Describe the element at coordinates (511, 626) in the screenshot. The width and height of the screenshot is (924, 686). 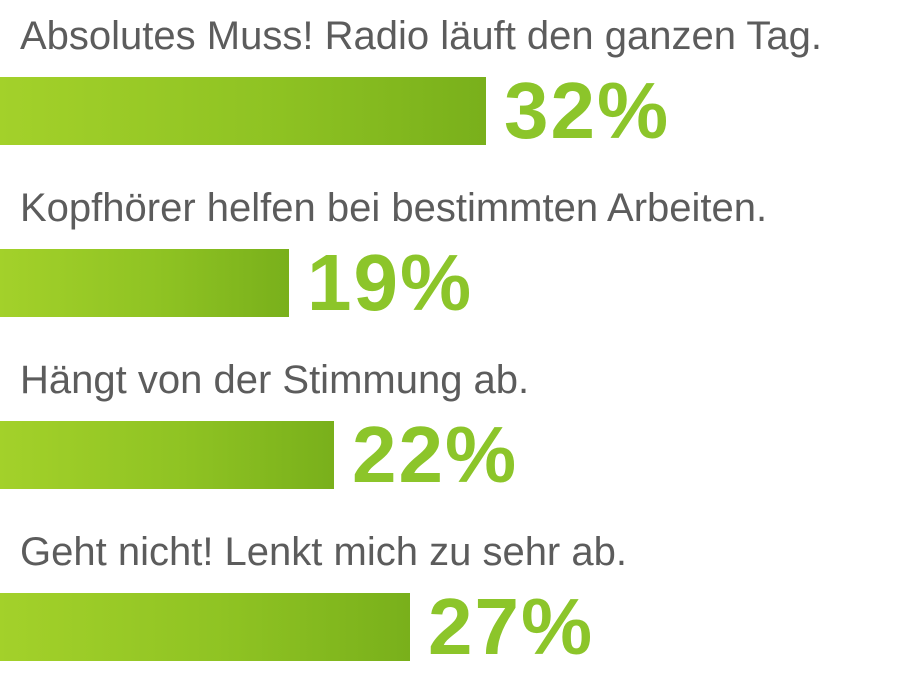
I see `value-label: 27%` at that location.